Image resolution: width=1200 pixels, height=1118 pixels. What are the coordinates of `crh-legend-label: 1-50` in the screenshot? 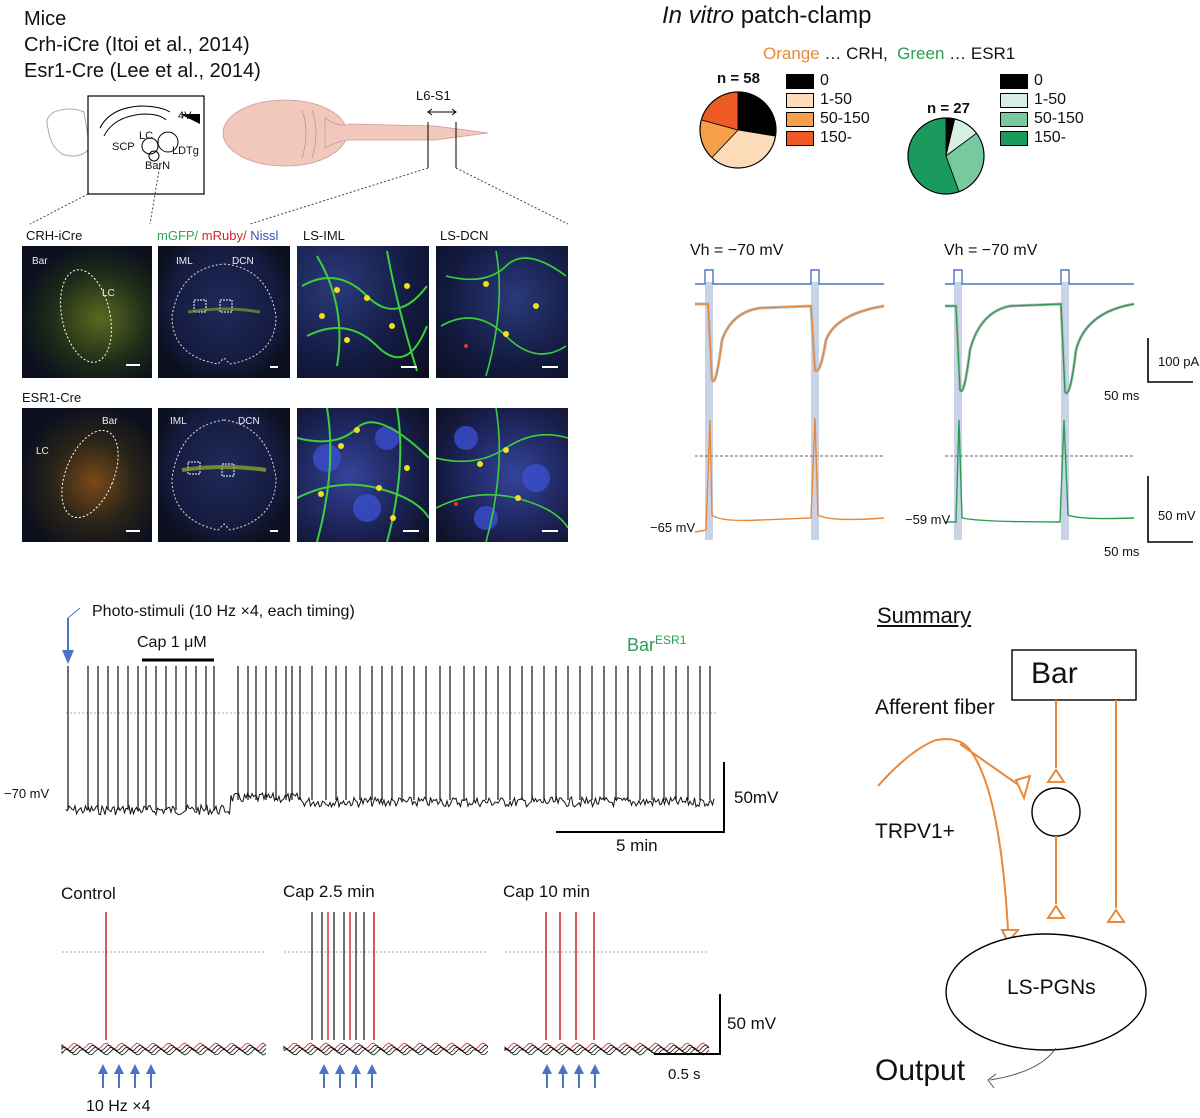 It's located at (836, 99).